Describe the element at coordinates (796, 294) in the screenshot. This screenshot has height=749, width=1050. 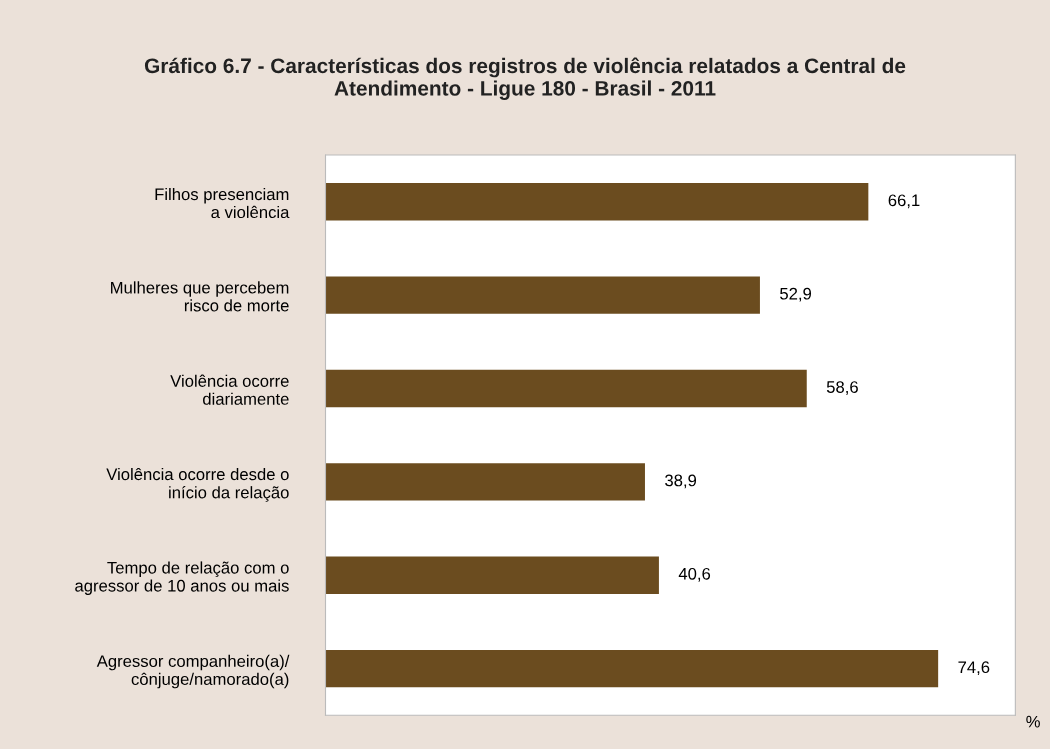
I see `data-label: 52,9` at that location.